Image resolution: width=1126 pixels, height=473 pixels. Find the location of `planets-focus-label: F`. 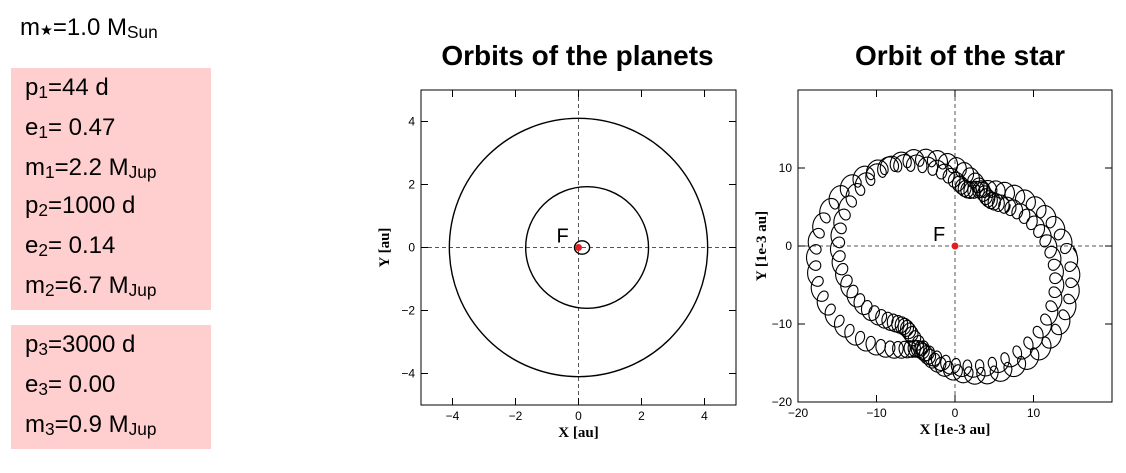

planets-focus-label: F is located at coordinates (563, 237).